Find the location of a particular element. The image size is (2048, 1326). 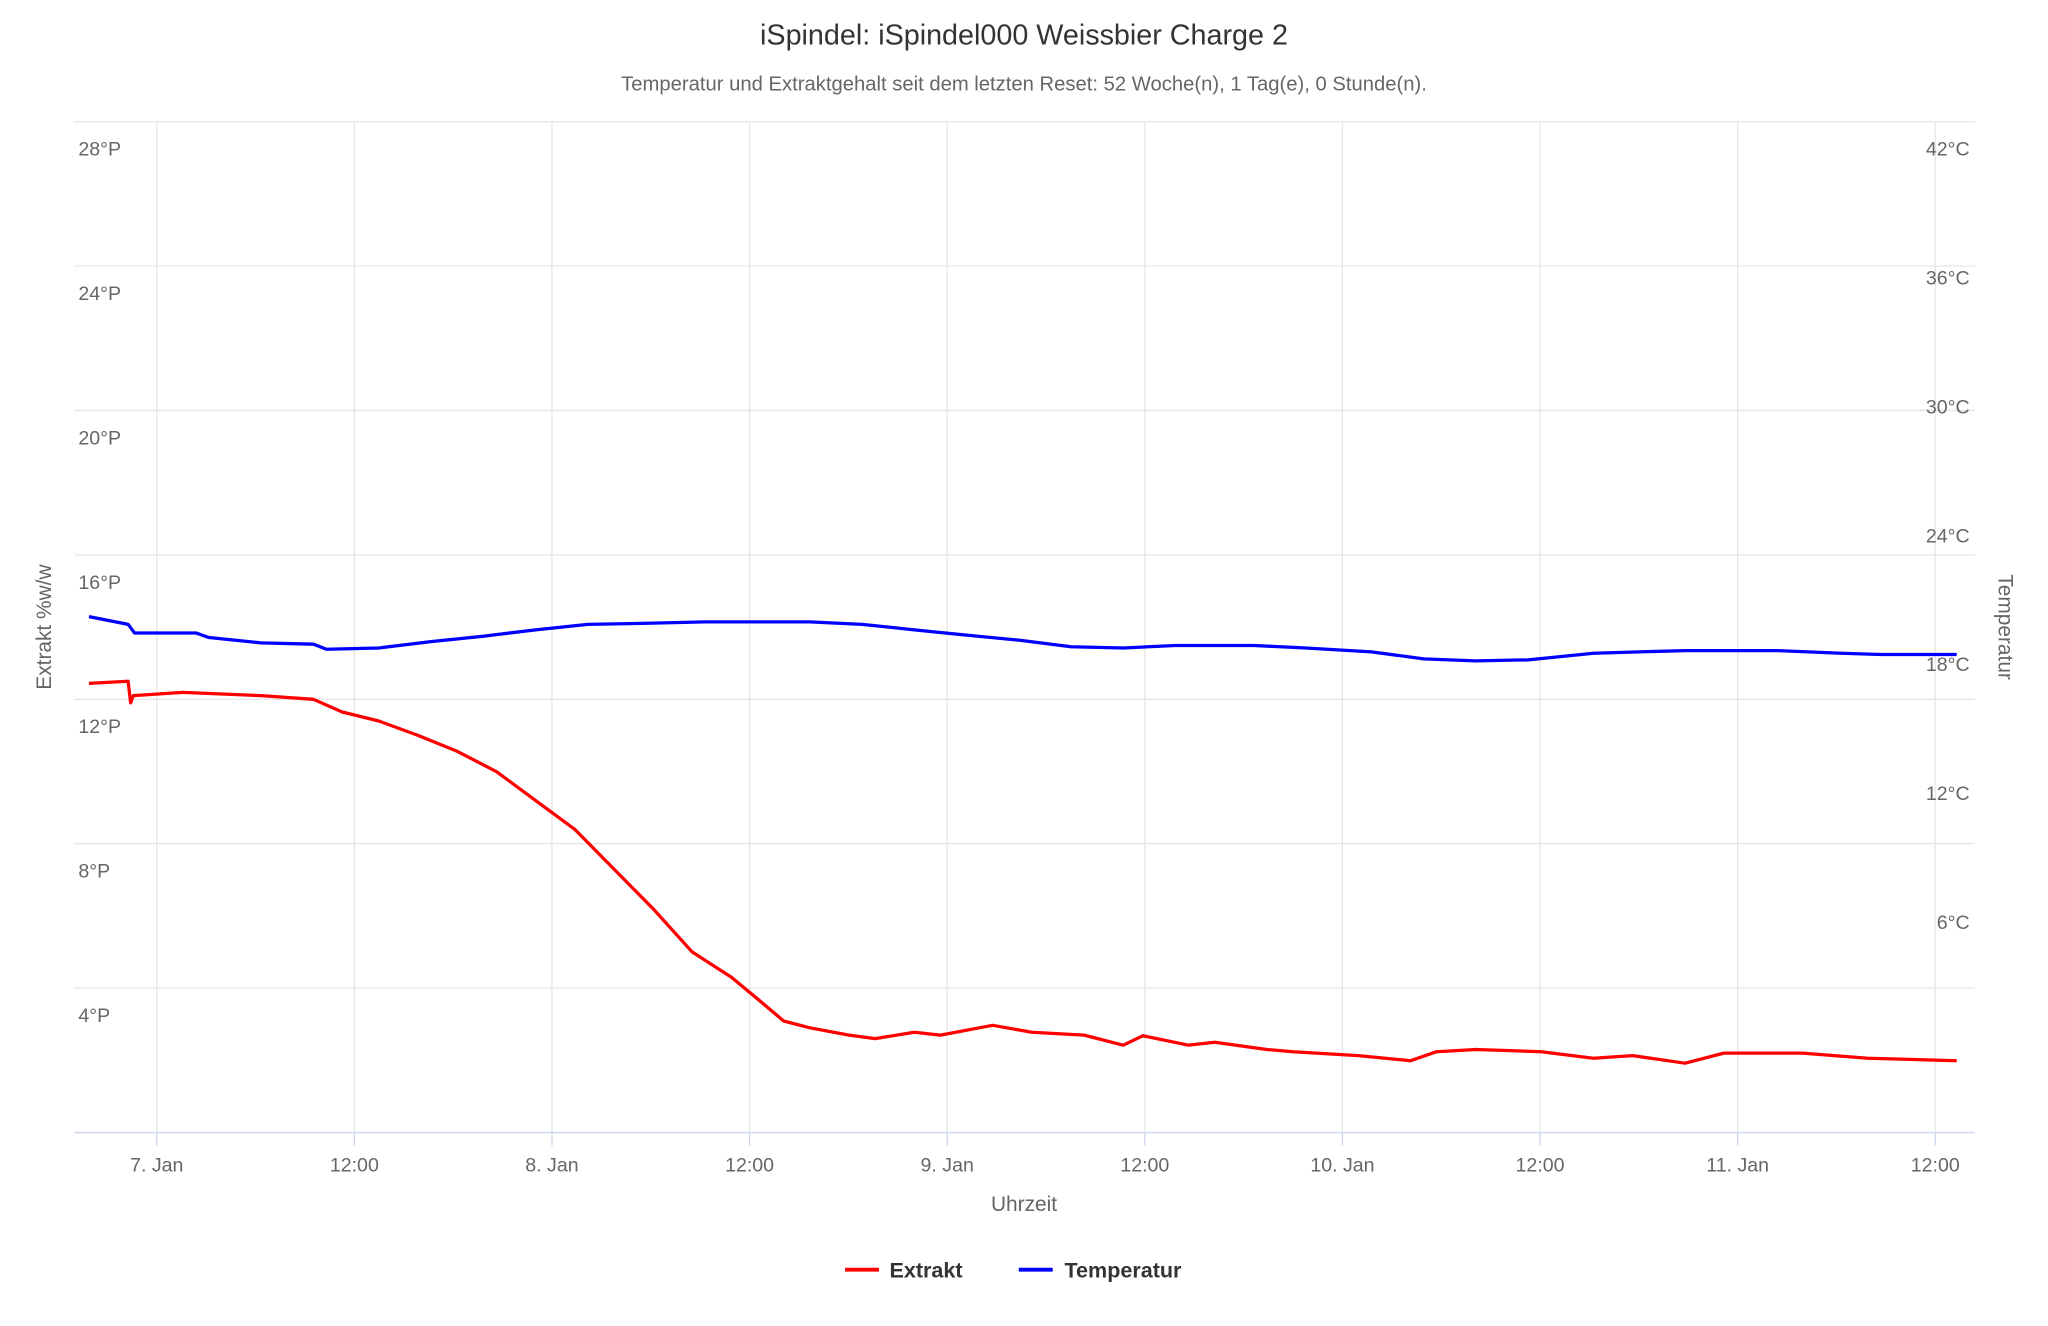

y-right-tick-label: 36°C is located at coordinates (1948, 278).